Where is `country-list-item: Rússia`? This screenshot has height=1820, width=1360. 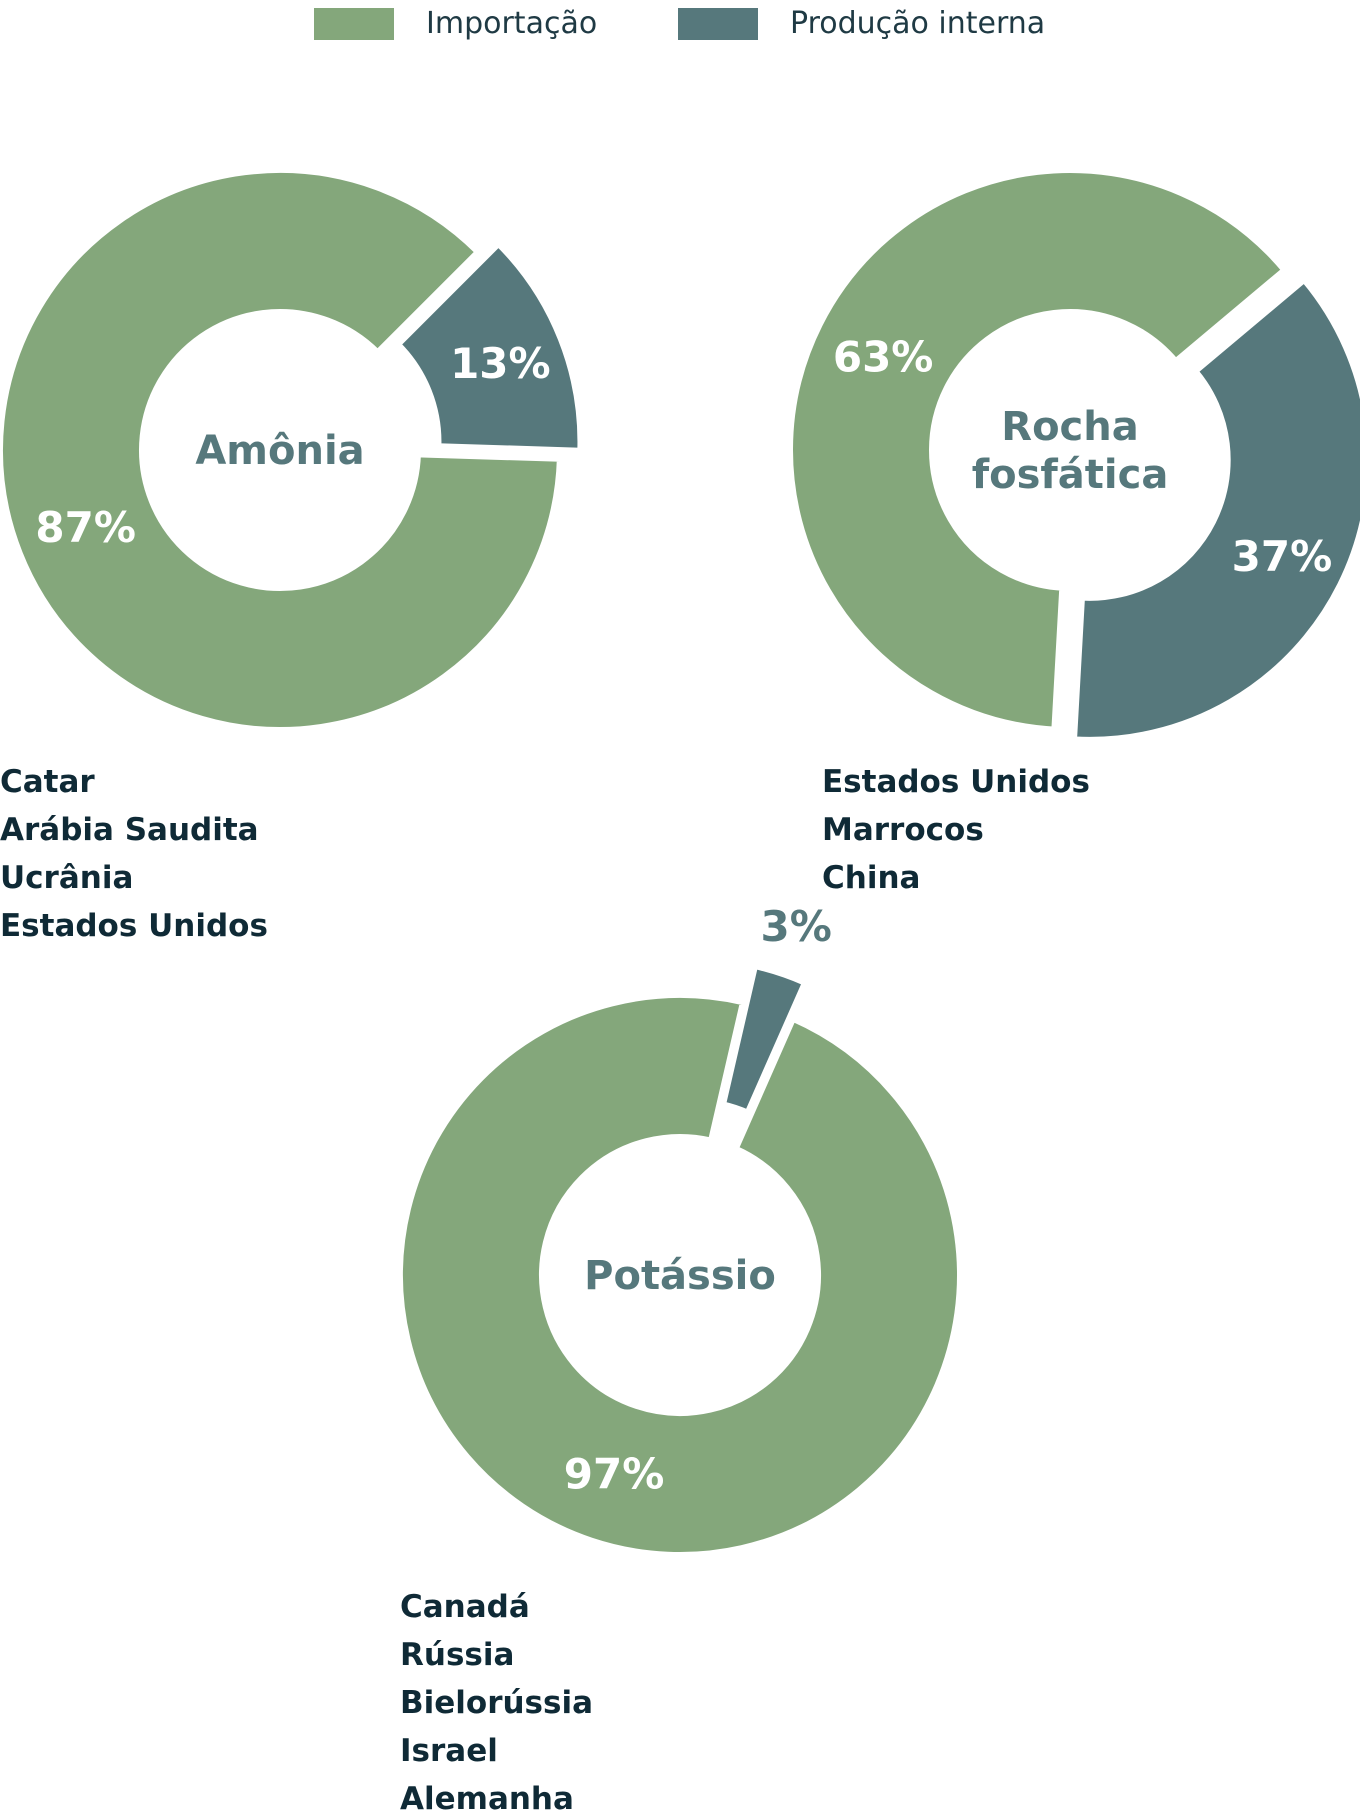
country-list-item: Rússia is located at coordinates (457, 1655).